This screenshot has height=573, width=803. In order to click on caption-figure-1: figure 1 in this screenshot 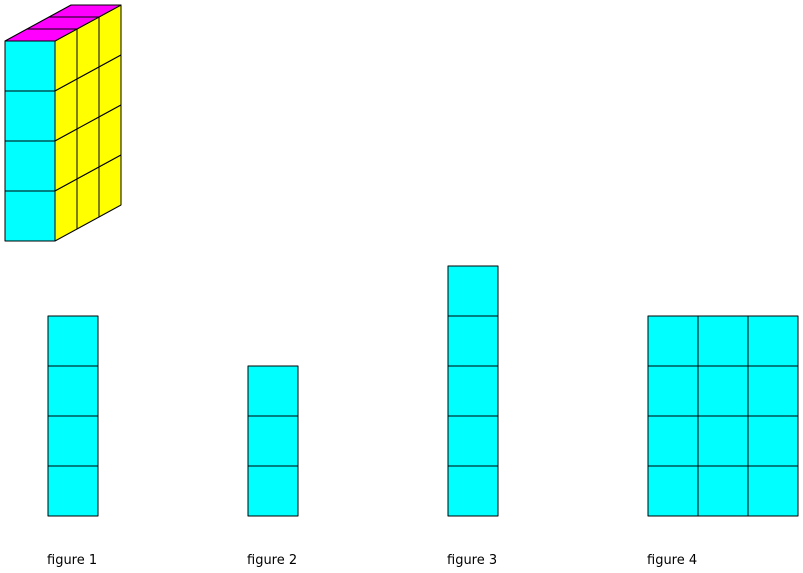, I will do `click(72, 560)`.